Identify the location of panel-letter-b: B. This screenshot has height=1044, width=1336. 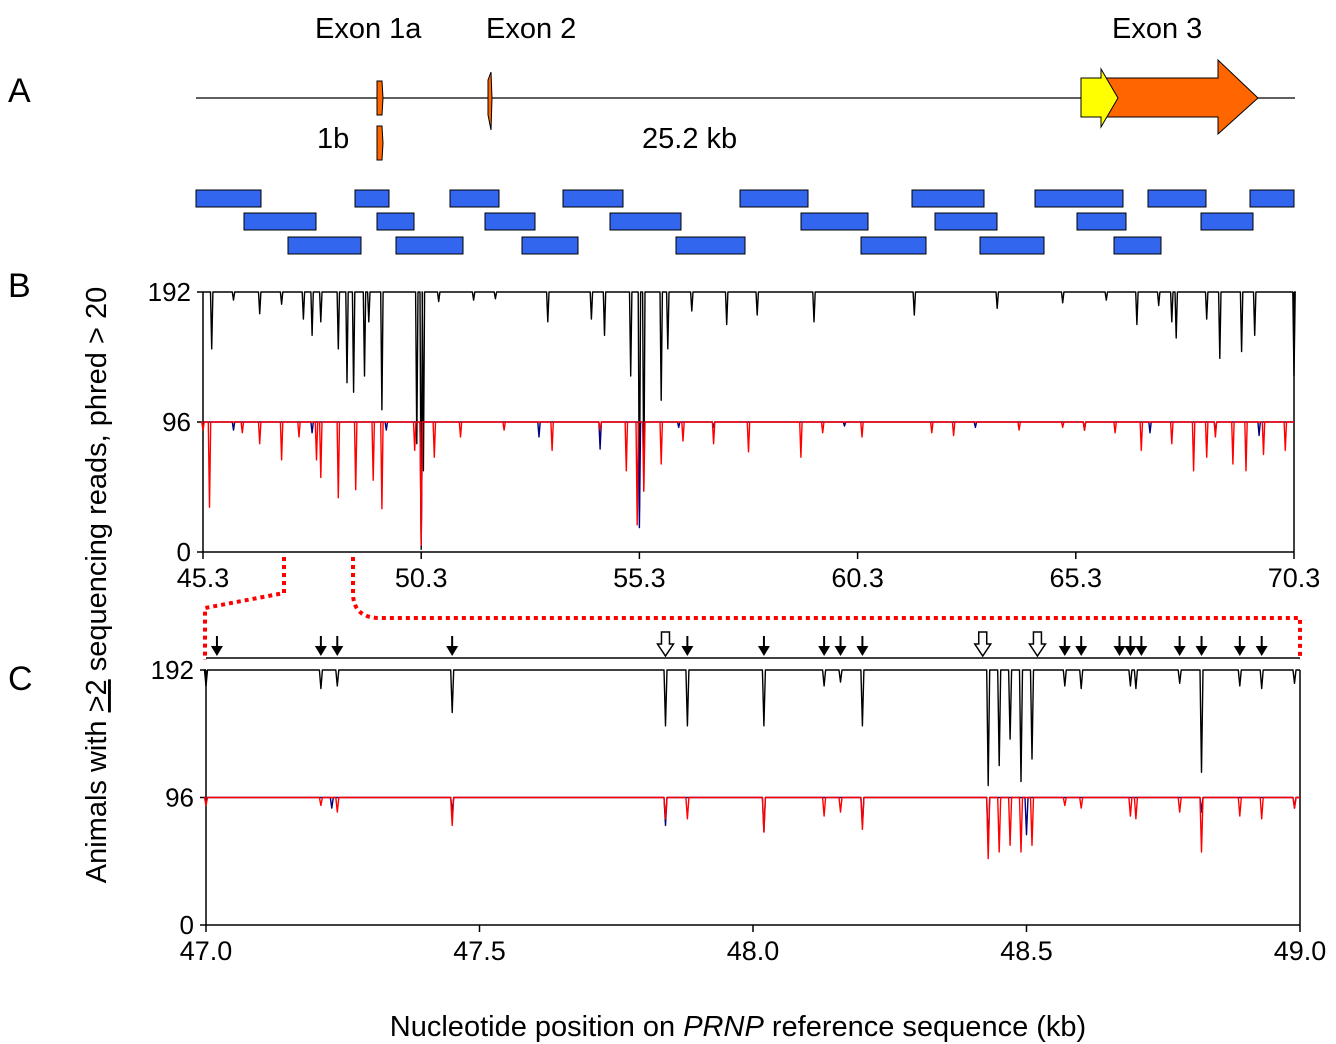
(19, 286).